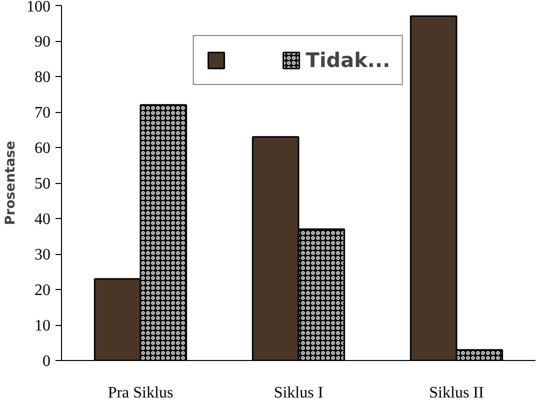 The width and height of the screenshot is (544, 408). I want to click on y-tick-label: 60, so click(42, 148).